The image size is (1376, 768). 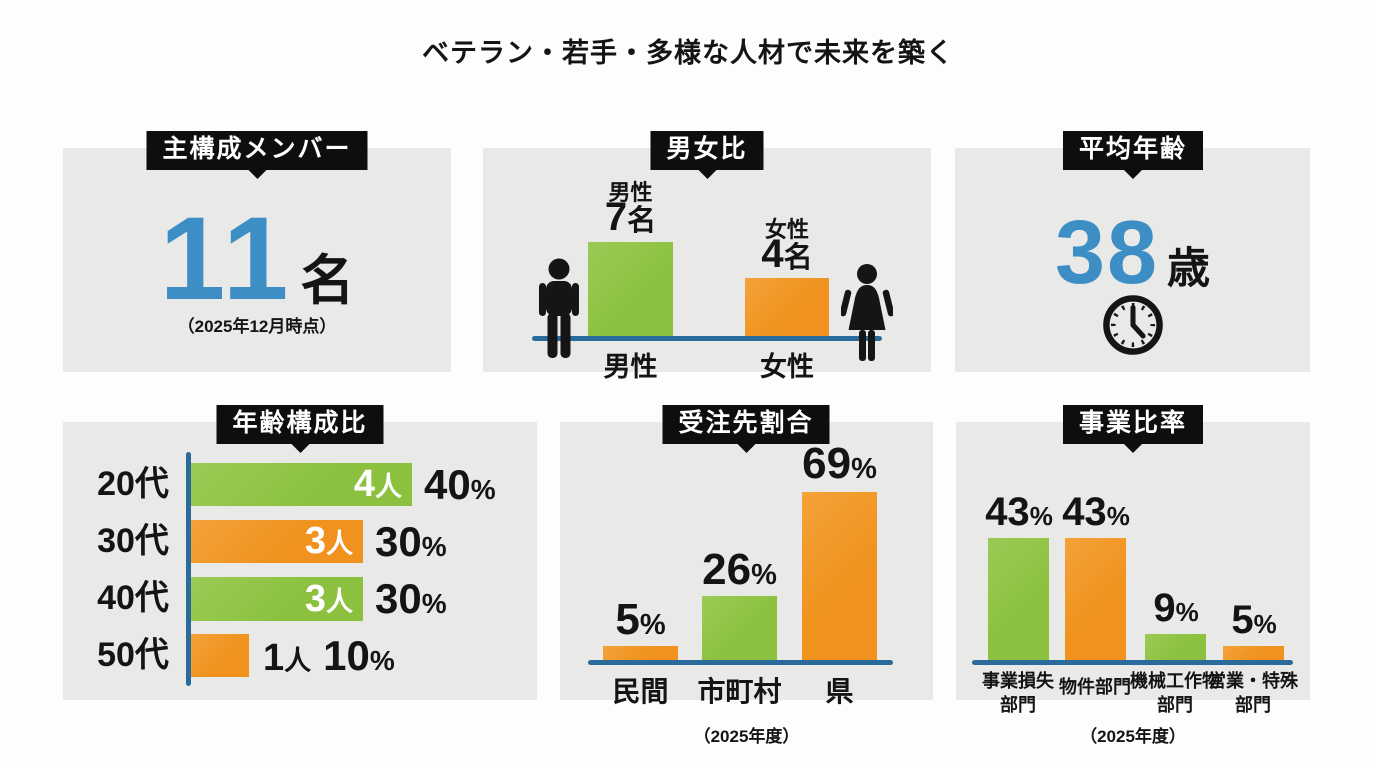 What do you see at coordinates (1175, 705) in the screenshot?
I see `biz-bar3-label-line2: 部門` at bounding box center [1175, 705].